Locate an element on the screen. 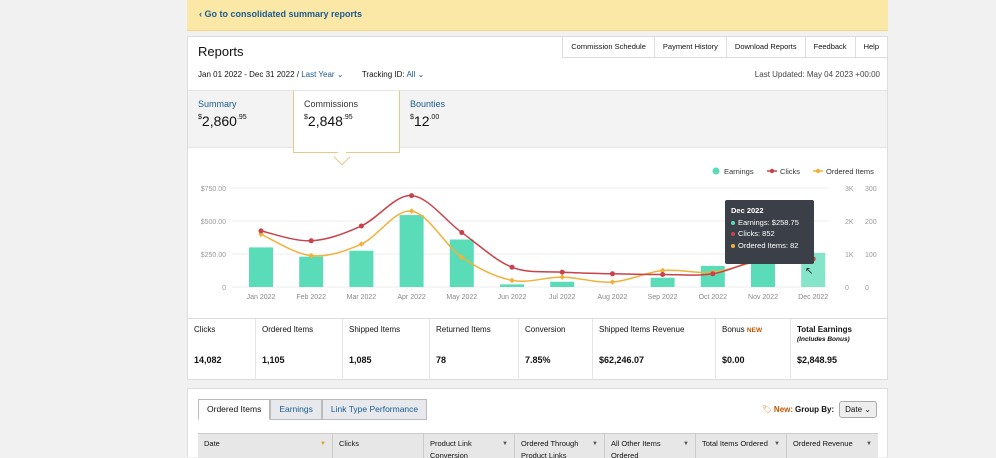  last-updated: Last Updated: May 04 2023 +00:00 is located at coordinates (817, 74).